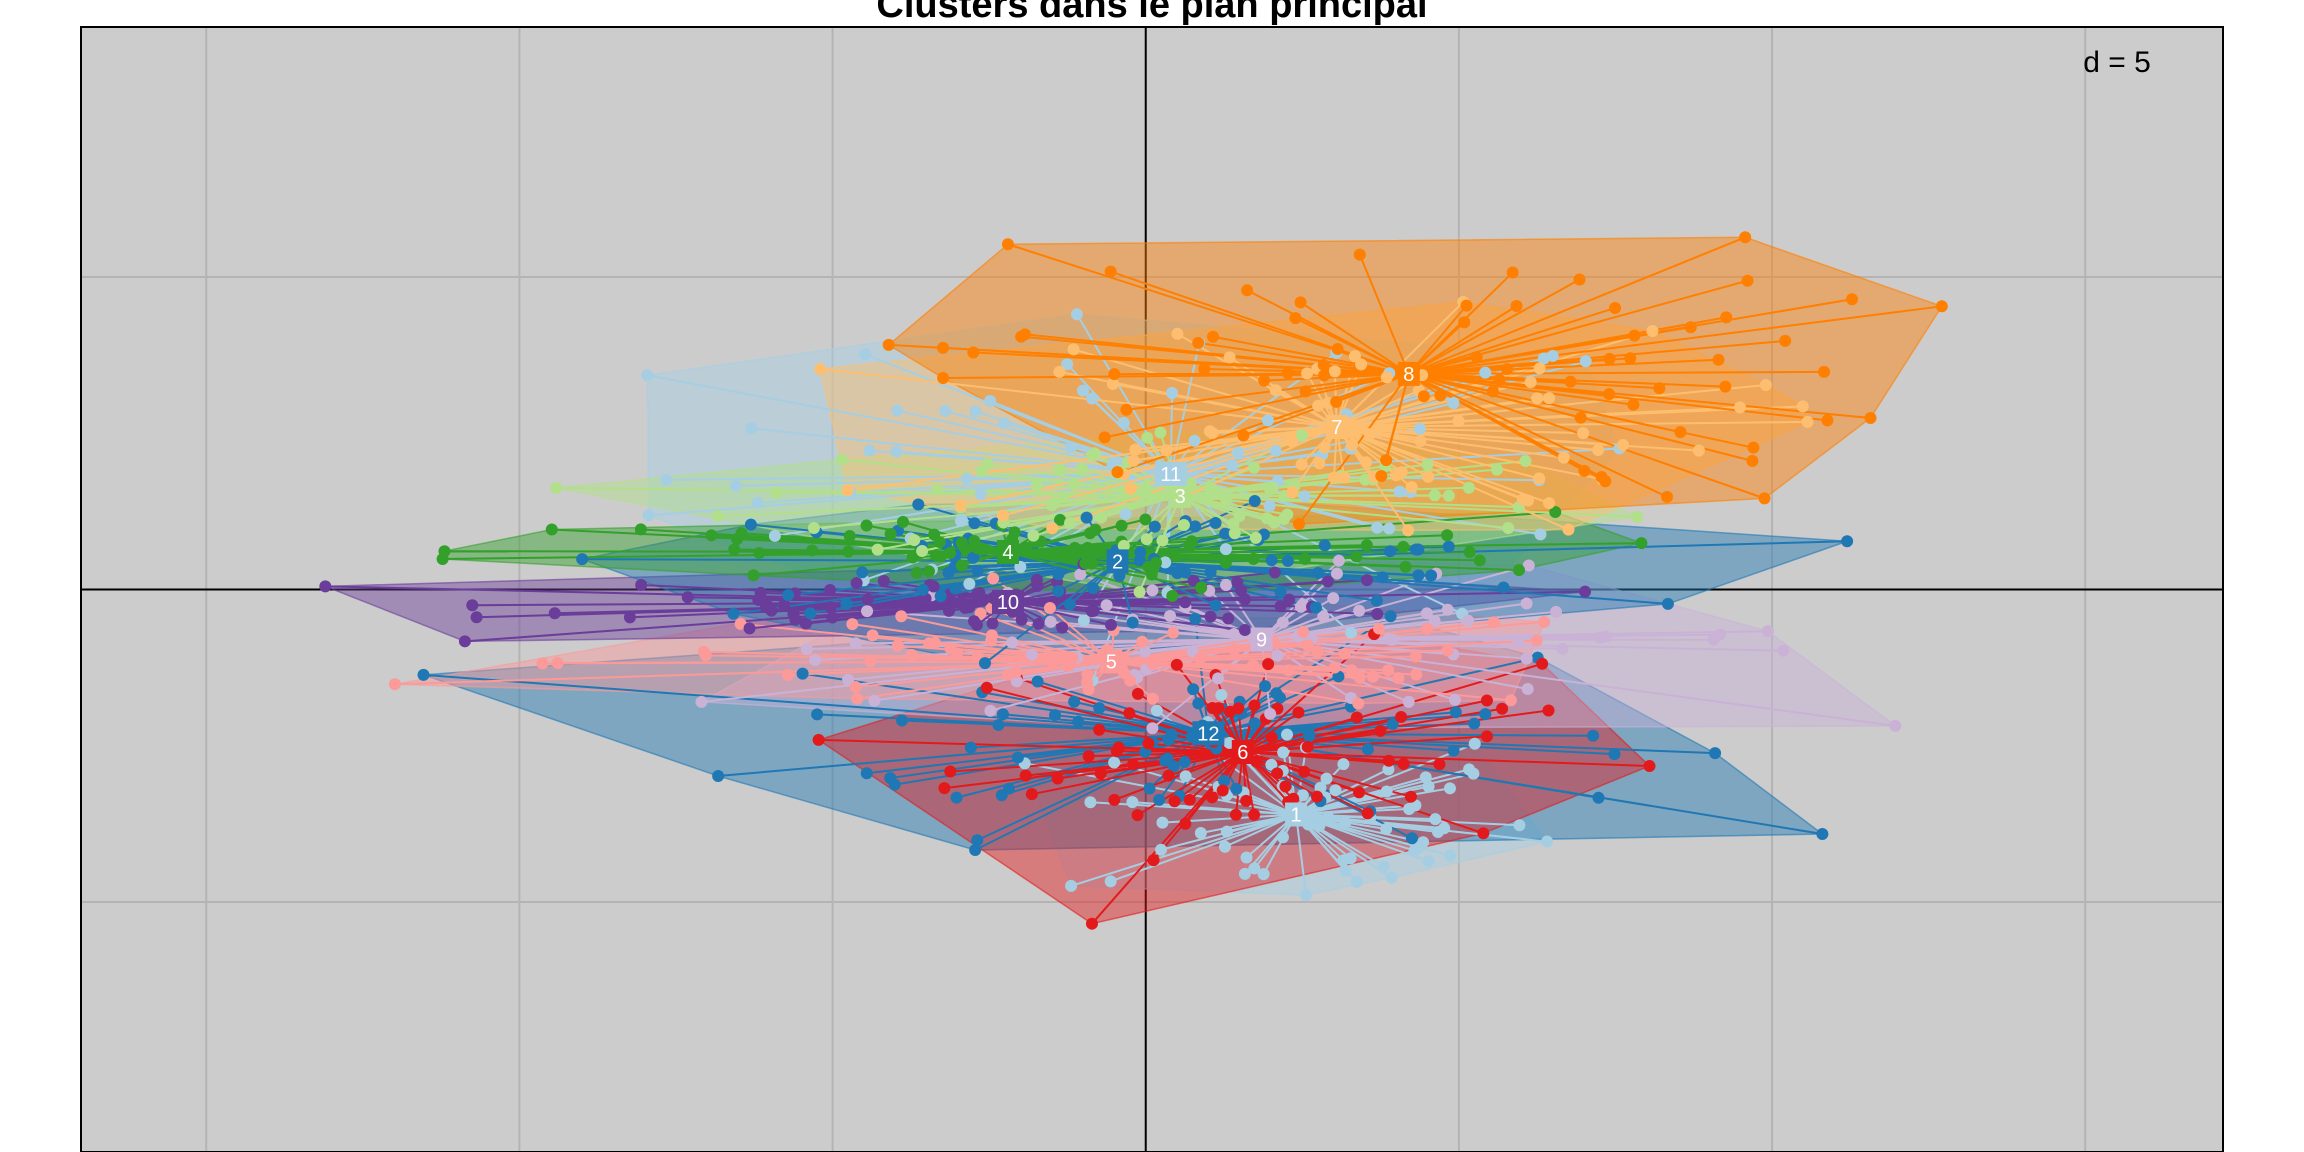 This screenshot has width=2304, height=1152. Describe the element at coordinates (1111, 661) in the screenshot. I see `centroid-label-5: 5` at that location.